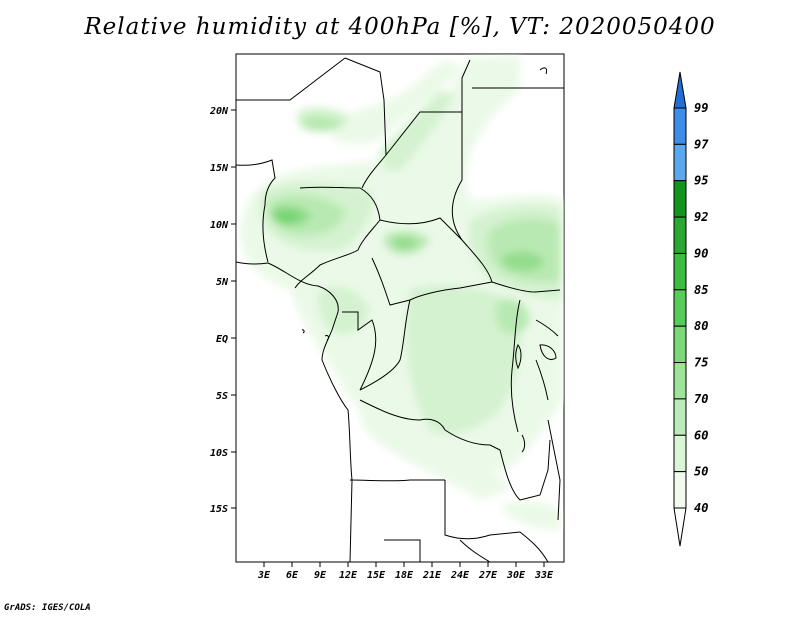 The width and height of the screenshot is (800, 618). I want to click on lon-label: 9E, so click(320, 575).